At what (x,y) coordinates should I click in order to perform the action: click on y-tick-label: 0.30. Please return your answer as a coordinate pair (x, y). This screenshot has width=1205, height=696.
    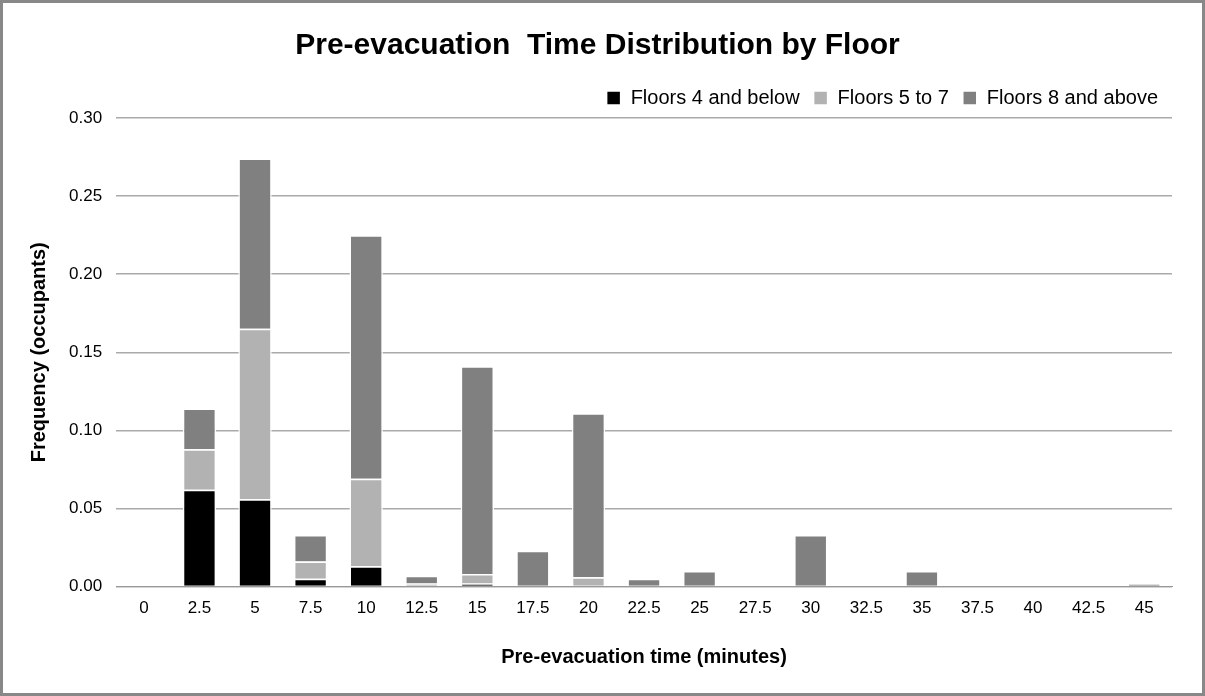
    Looking at the image, I should click on (85, 117).